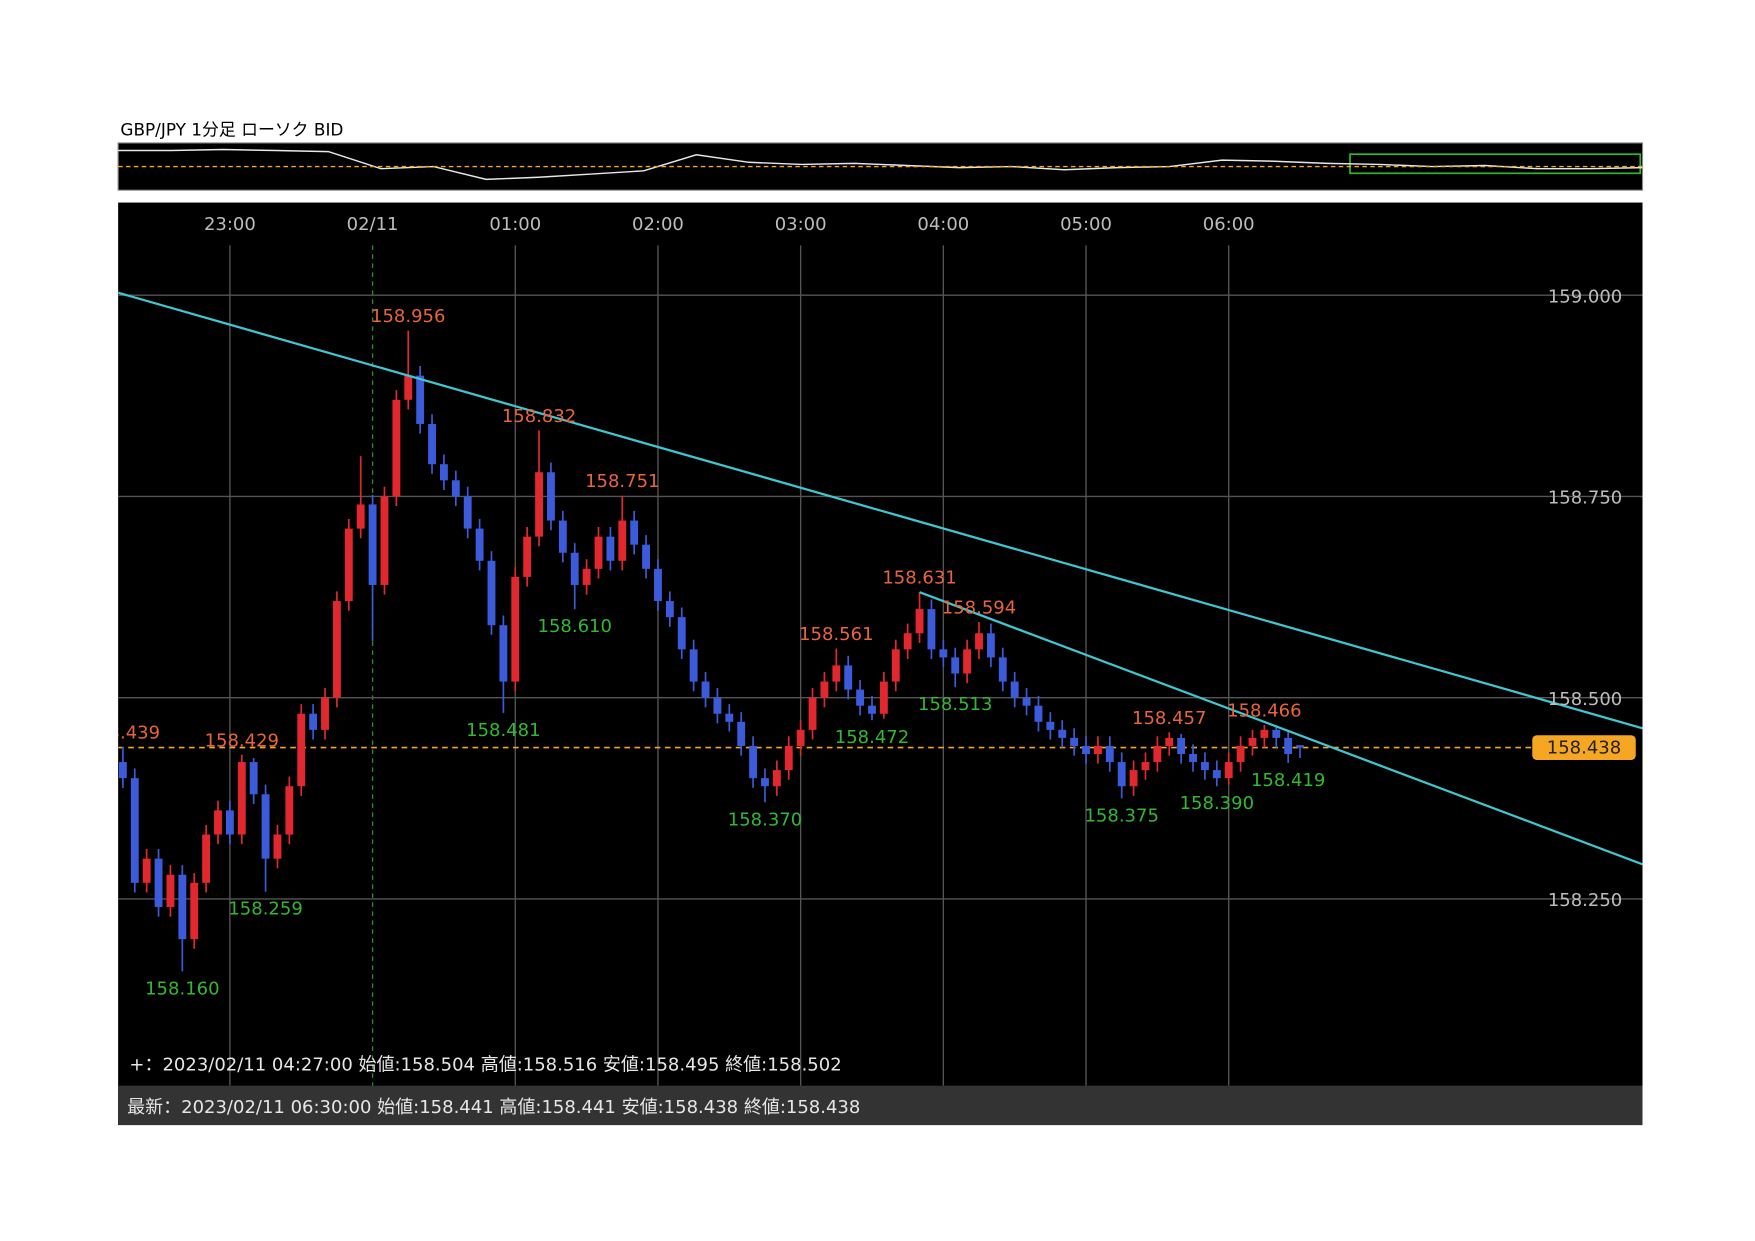 Image resolution: width=1755 pixels, height=1241 pixels. Describe the element at coordinates (1217, 803) in the screenshot. I see `low-label: 158.390` at that location.